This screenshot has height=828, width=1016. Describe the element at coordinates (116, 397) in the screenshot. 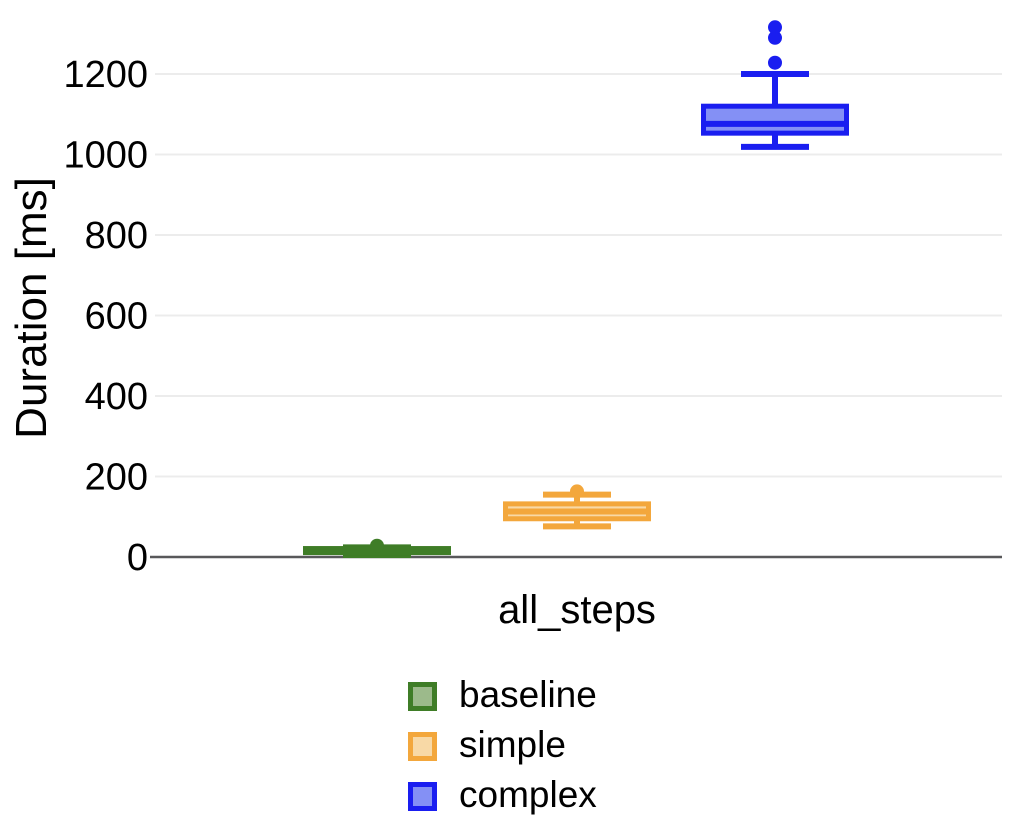

I see `y-tick-label: 400` at that location.